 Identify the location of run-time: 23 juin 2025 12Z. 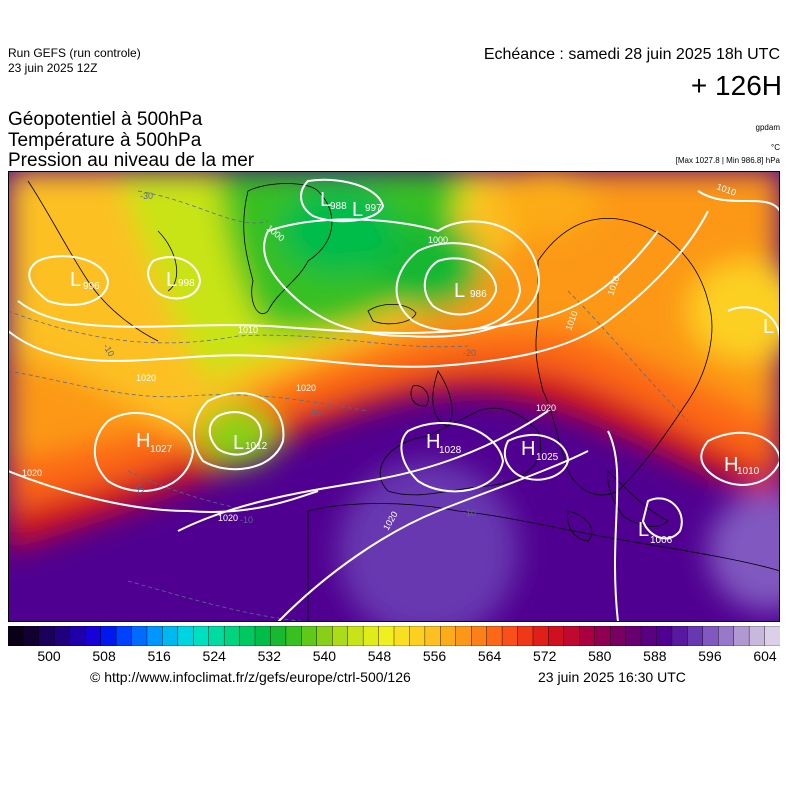
(53, 68).